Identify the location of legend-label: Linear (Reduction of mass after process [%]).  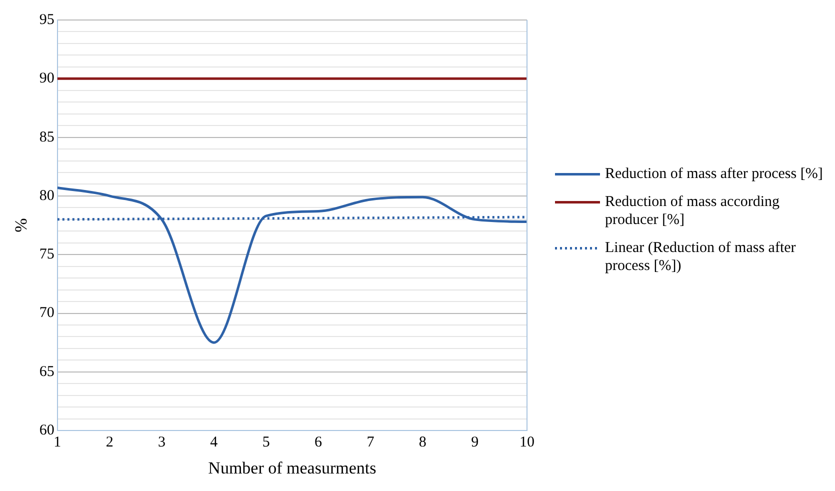
(700, 257).